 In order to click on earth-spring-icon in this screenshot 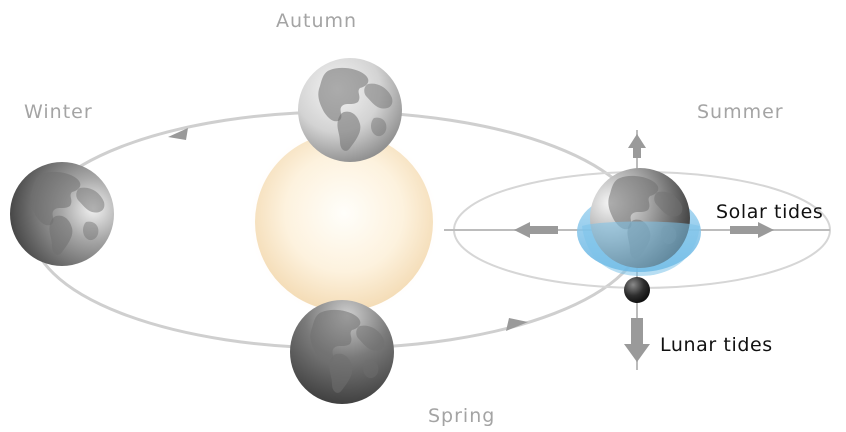, I will do `click(342, 352)`.